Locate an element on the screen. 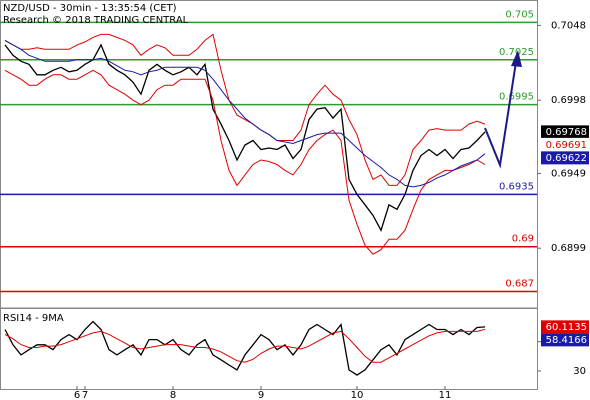 This screenshot has width=590, height=400. x-tick-label: 7 is located at coordinates (85, 395).